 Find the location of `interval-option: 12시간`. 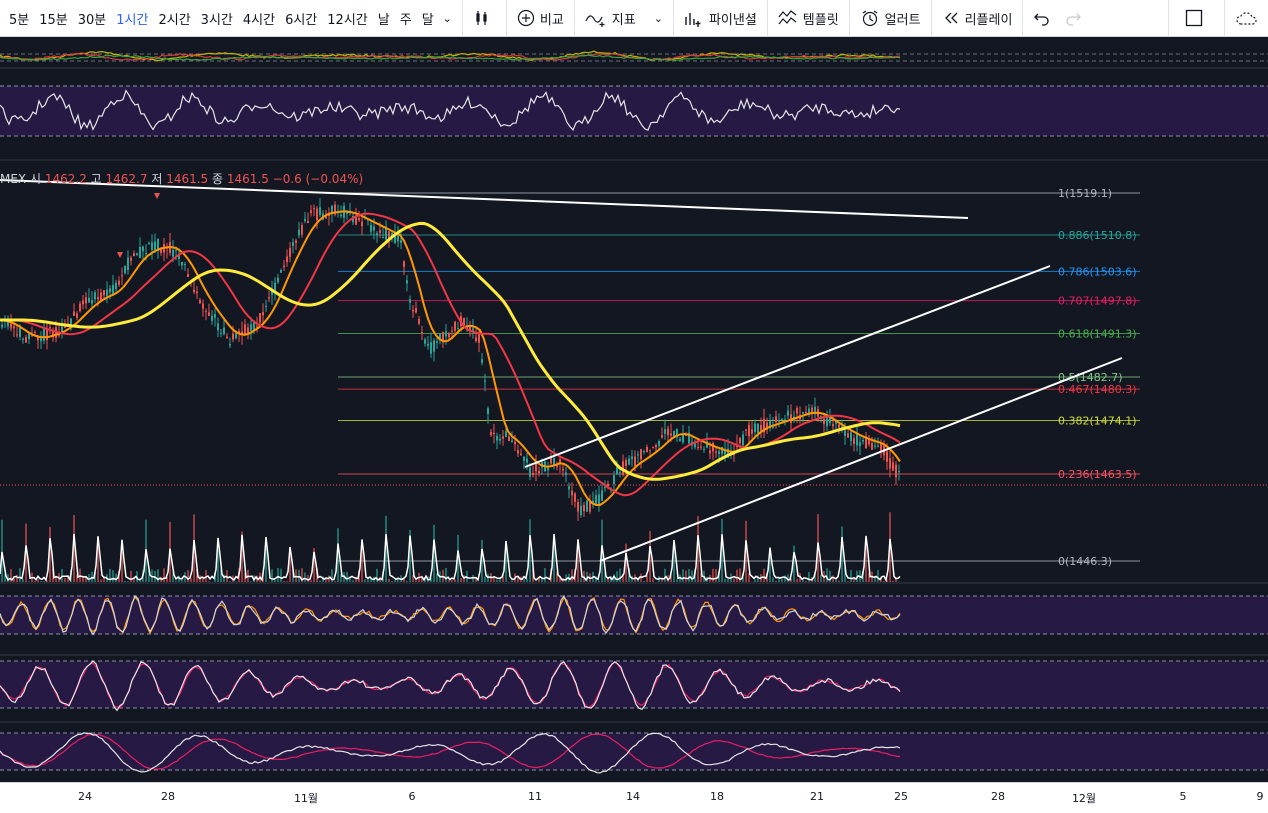

interval-option: 12시간 is located at coordinates (347, 20).